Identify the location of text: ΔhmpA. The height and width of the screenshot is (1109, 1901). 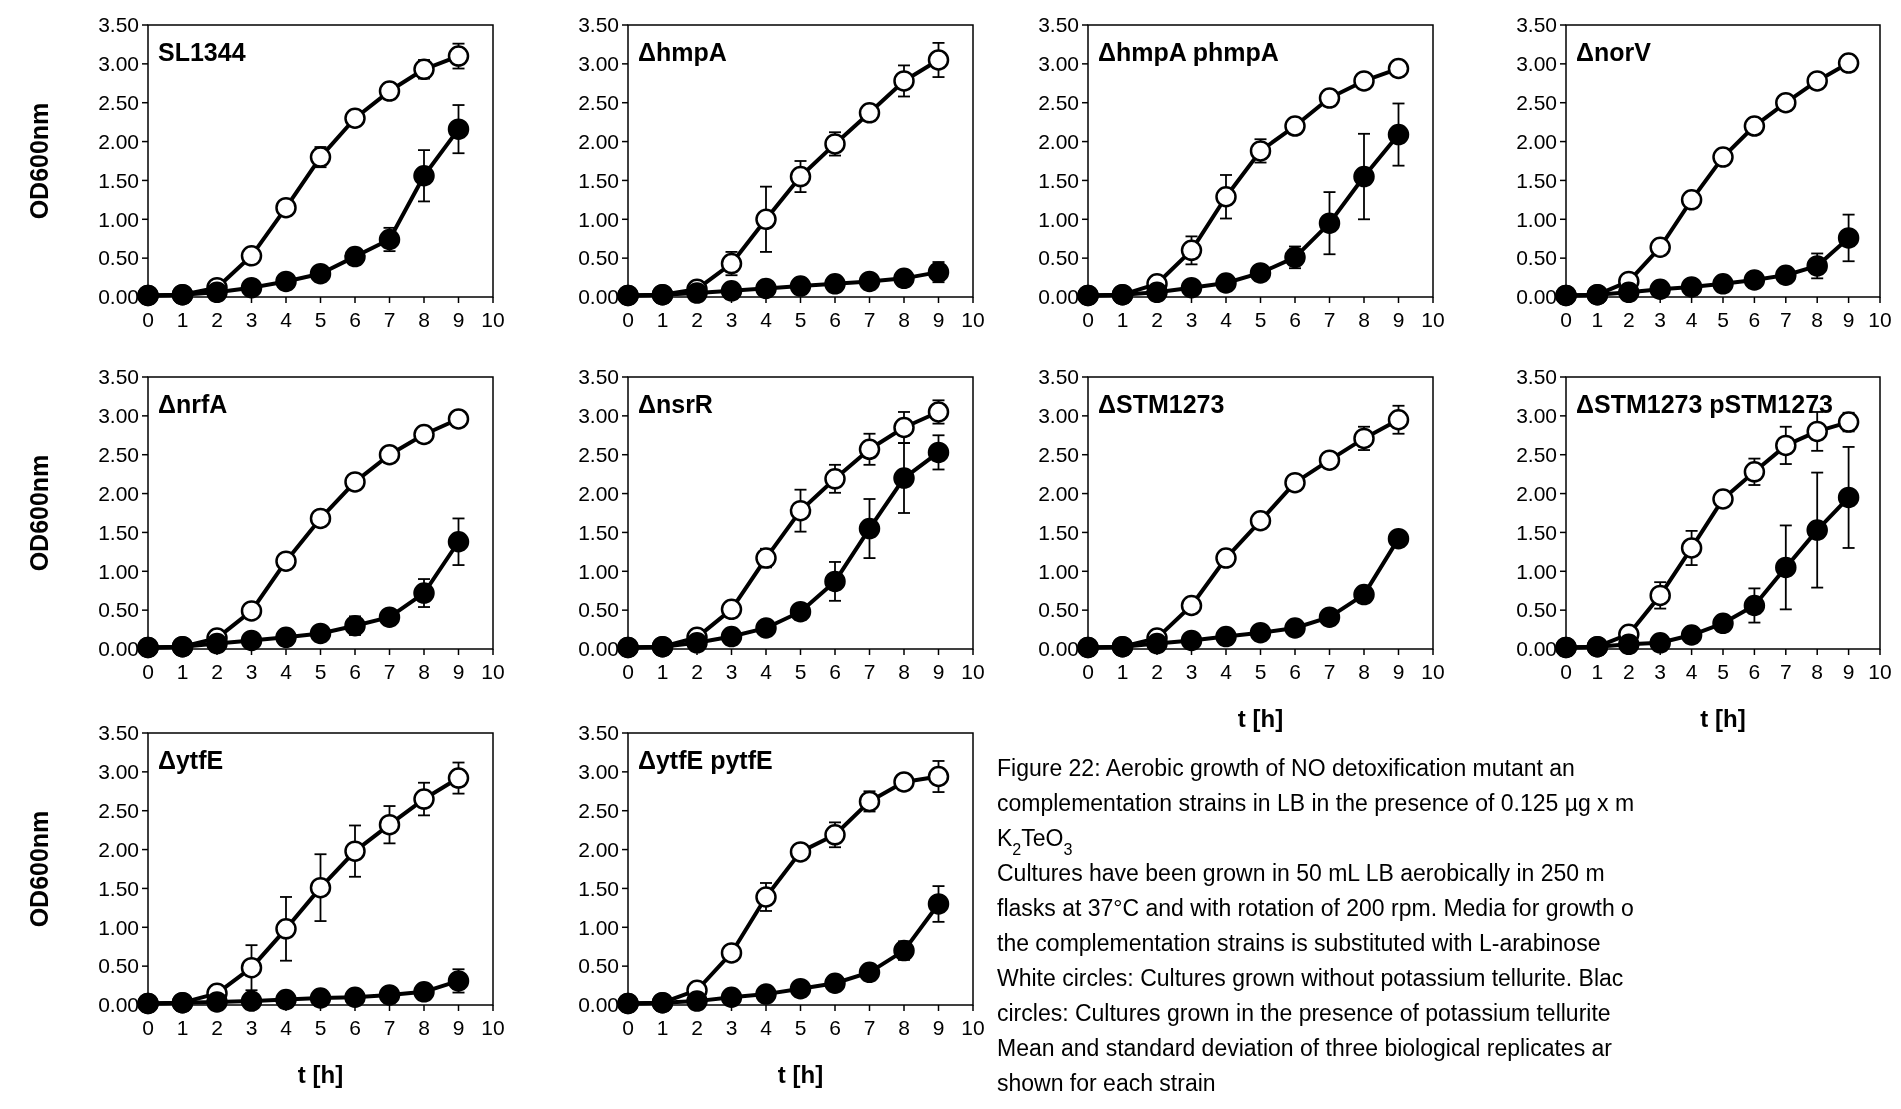
(682, 52).